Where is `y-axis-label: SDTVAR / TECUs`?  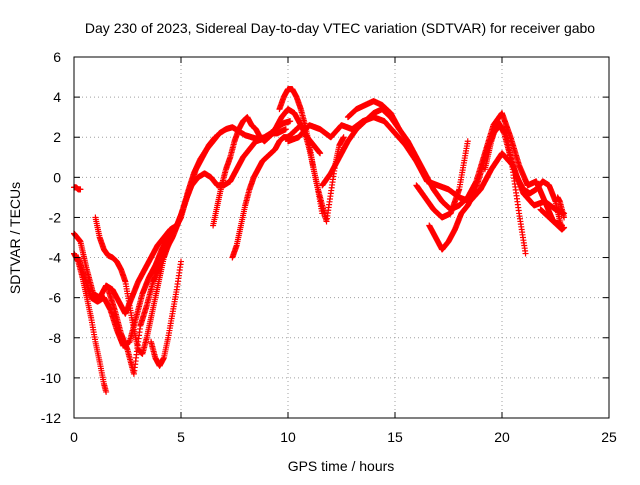 y-axis-label: SDTVAR / TECUs is located at coordinates (15, 238).